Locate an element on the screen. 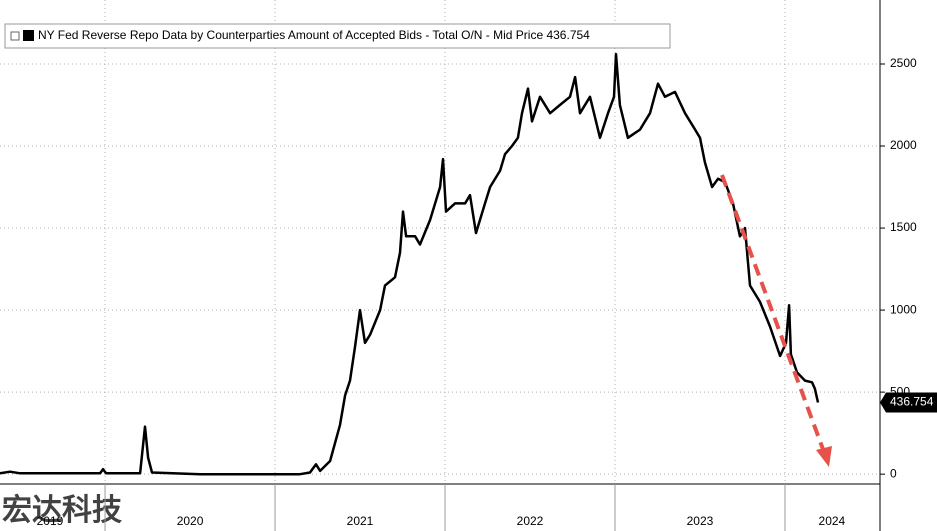  x-tick-label: 2022 is located at coordinates (530, 521).